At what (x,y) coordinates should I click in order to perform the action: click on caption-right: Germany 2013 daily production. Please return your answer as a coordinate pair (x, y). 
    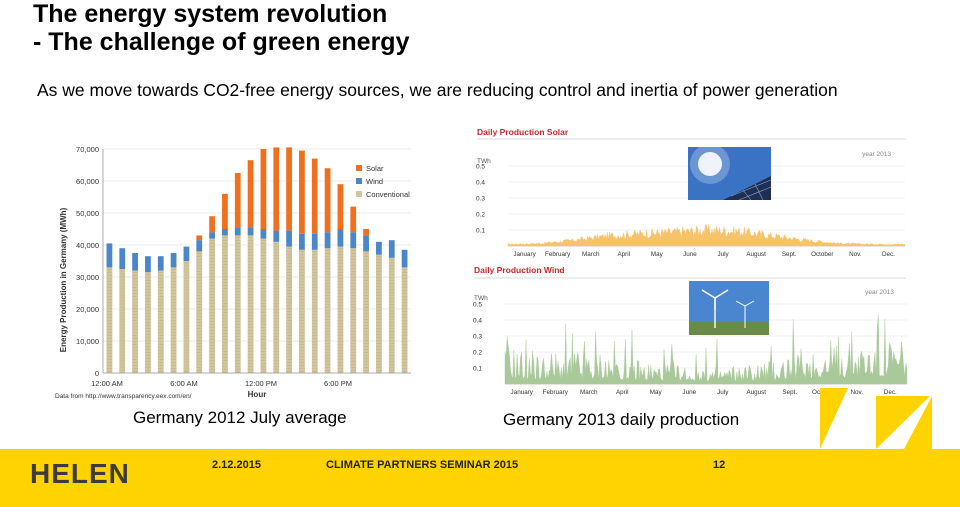
    Looking at the image, I should click on (621, 419).